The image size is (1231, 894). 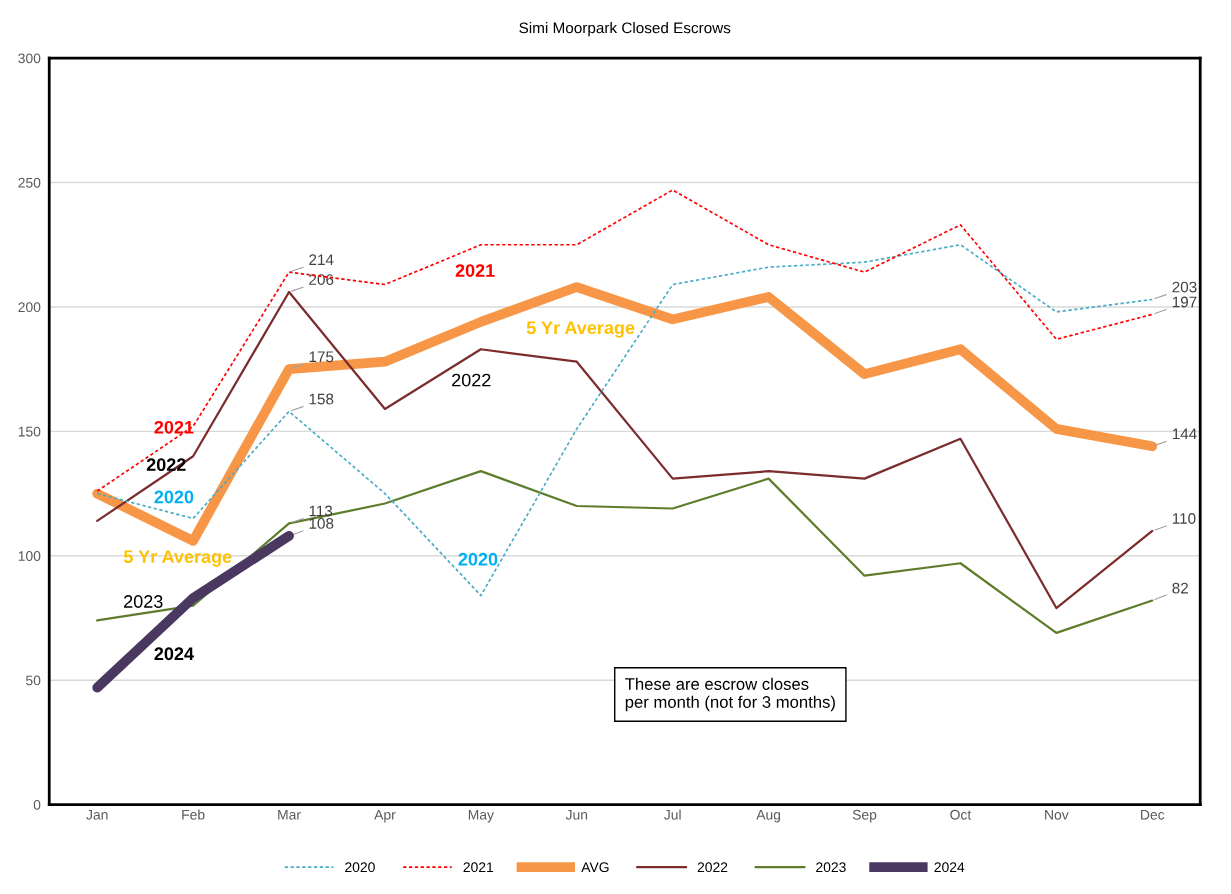 What do you see at coordinates (385, 816) in the screenshot?
I see `x-tick-label: Apr` at bounding box center [385, 816].